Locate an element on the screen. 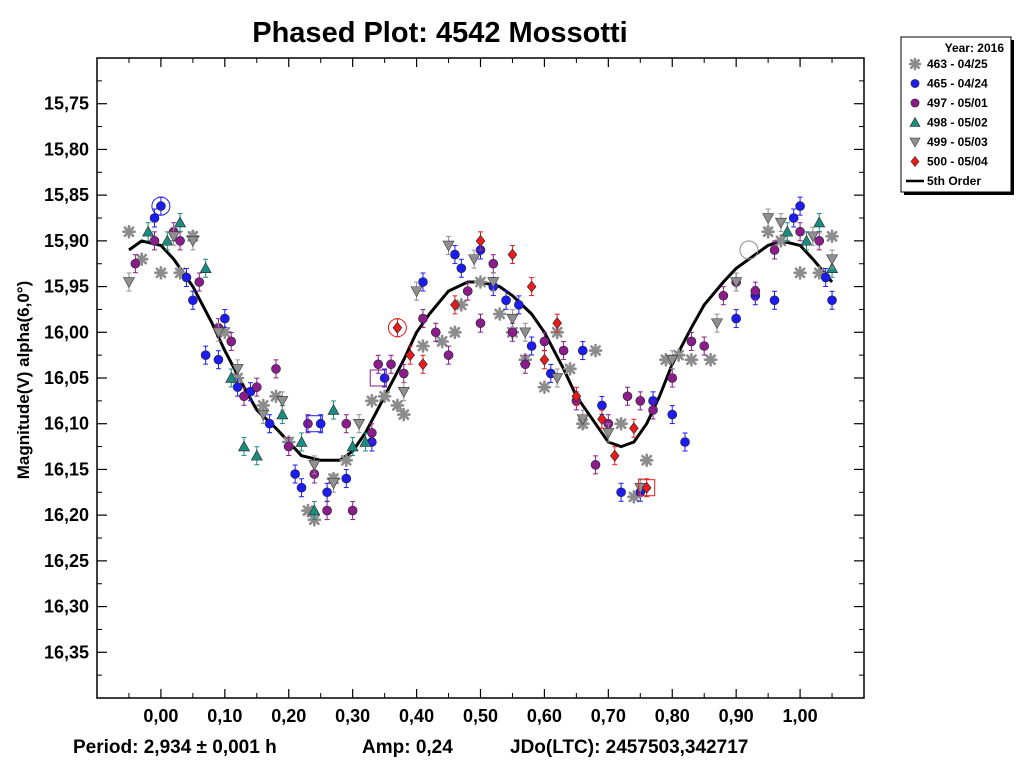 The height and width of the screenshot is (768, 1024). amplitude-label: Amp: 0,24 is located at coordinates (407, 747).